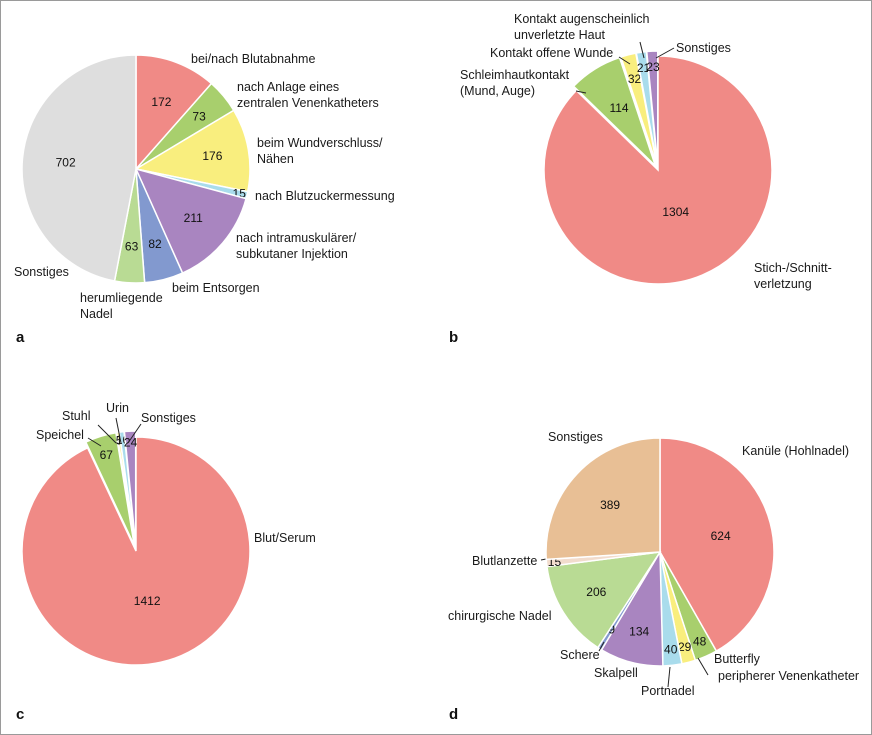 The image size is (872, 735). What do you see at coordinates (639, 631) in the screenshot?
I see `slice-value-label: 134` at bounding box center [639, 631].